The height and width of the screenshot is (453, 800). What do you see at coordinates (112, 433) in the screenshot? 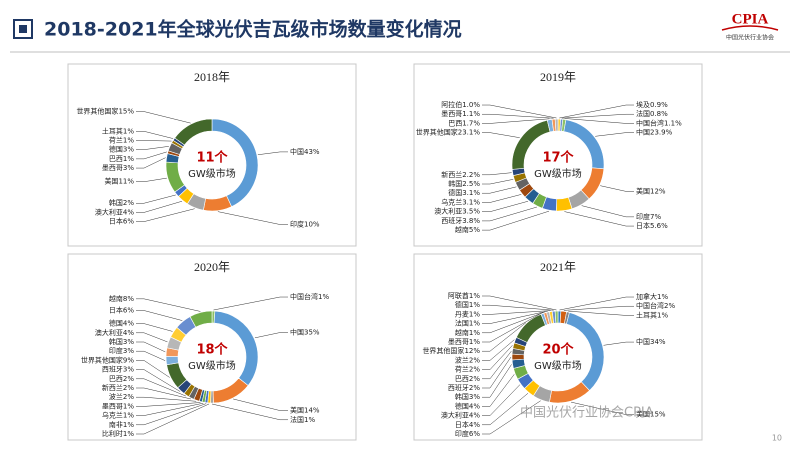
I see `label-category: 比利时` at bounding box center [112, 433].